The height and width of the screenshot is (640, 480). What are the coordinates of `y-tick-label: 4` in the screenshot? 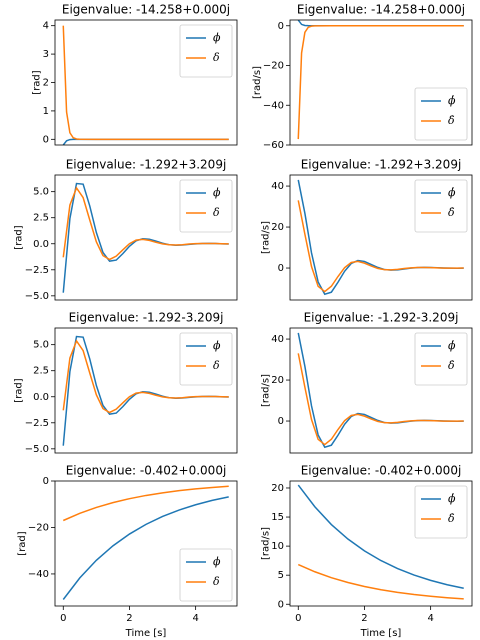 It's located at (46, 26).